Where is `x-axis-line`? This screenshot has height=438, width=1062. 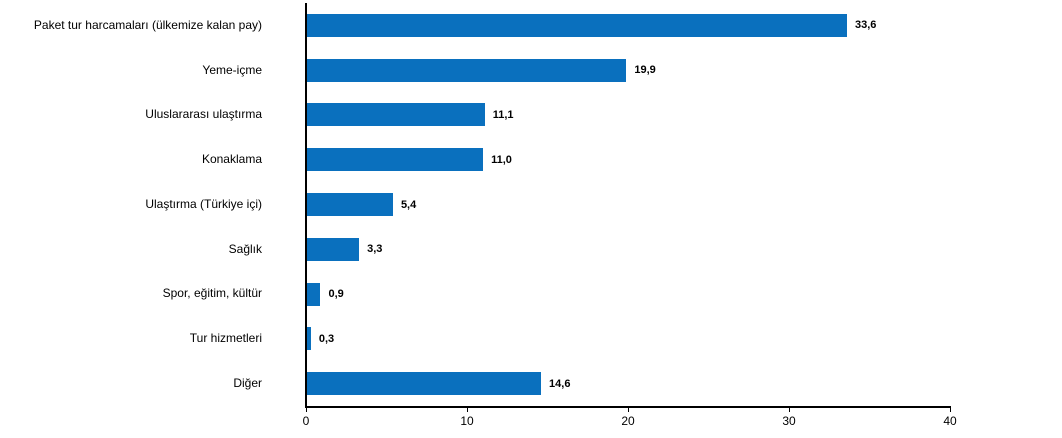 x-axis-line is located at coordinates (628, 407).